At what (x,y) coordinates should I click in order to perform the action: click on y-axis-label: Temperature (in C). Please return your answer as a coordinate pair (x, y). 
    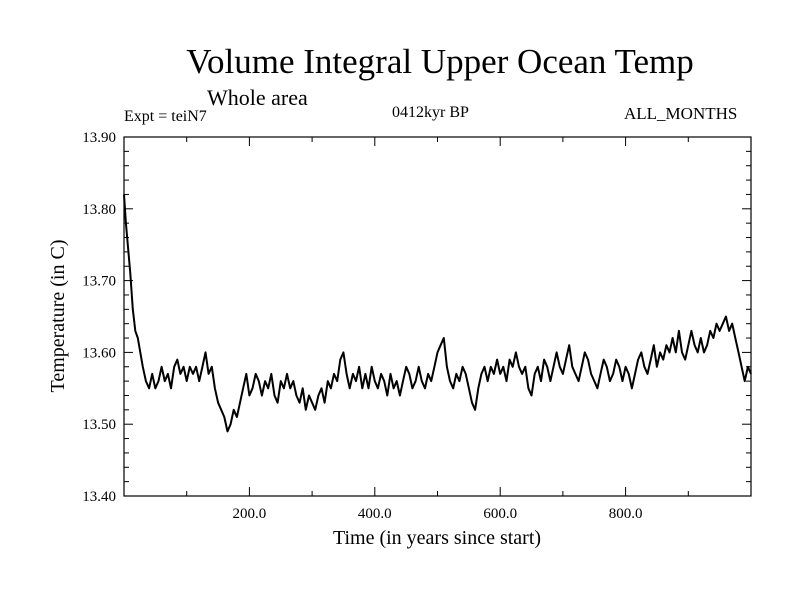
    Looking at the image, I should click on (58, 316).